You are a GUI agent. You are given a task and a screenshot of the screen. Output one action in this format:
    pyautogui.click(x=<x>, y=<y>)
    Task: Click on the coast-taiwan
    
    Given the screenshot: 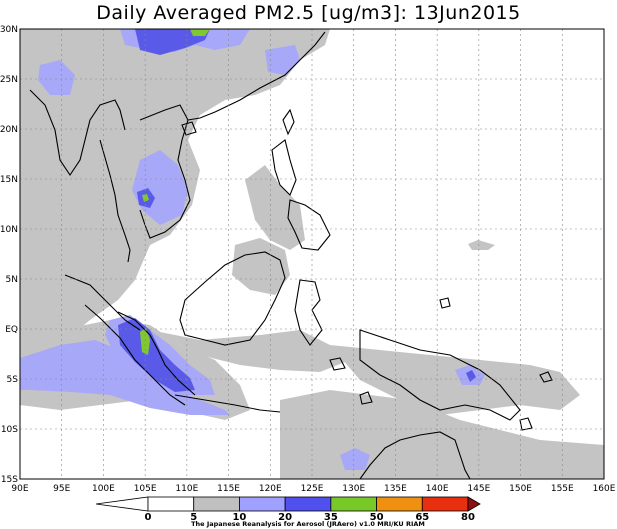 What is the action you would take?
    pyautogui.click(x=288, y=122)
    